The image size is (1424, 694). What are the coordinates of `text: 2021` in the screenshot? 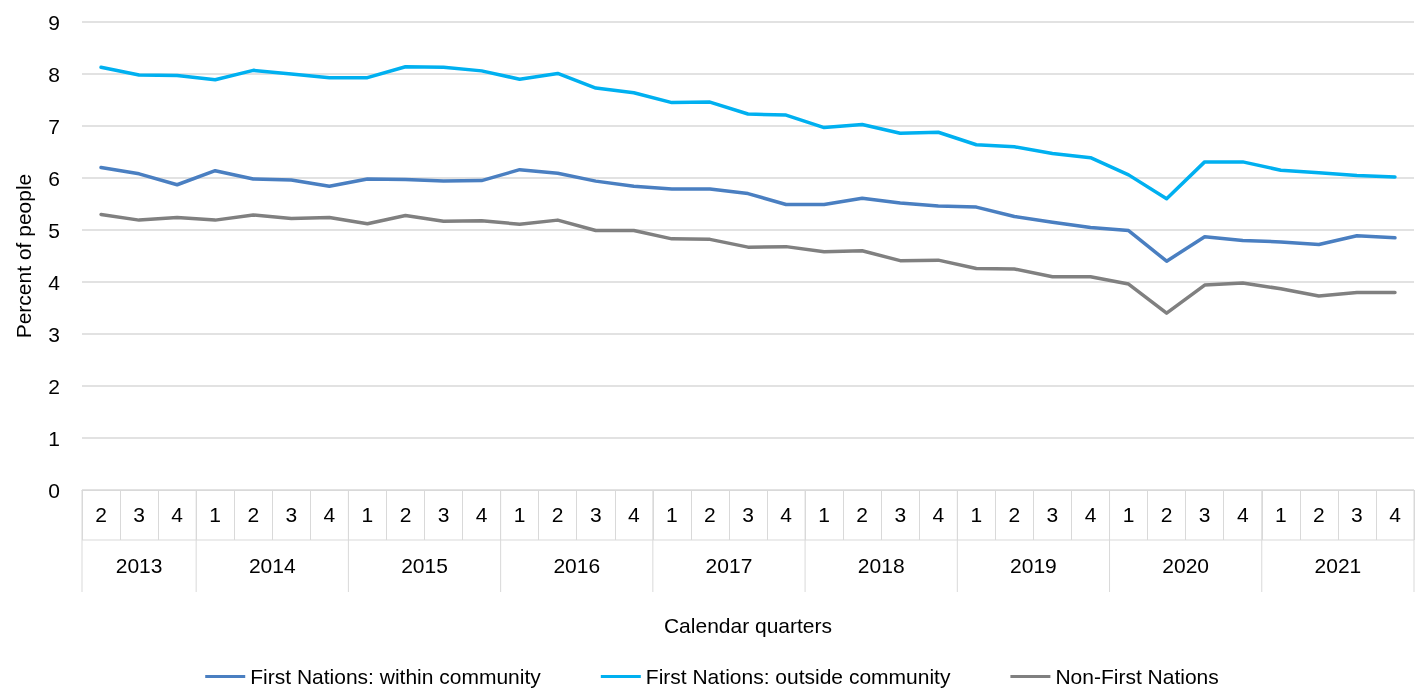 It's located at (1338, 565).